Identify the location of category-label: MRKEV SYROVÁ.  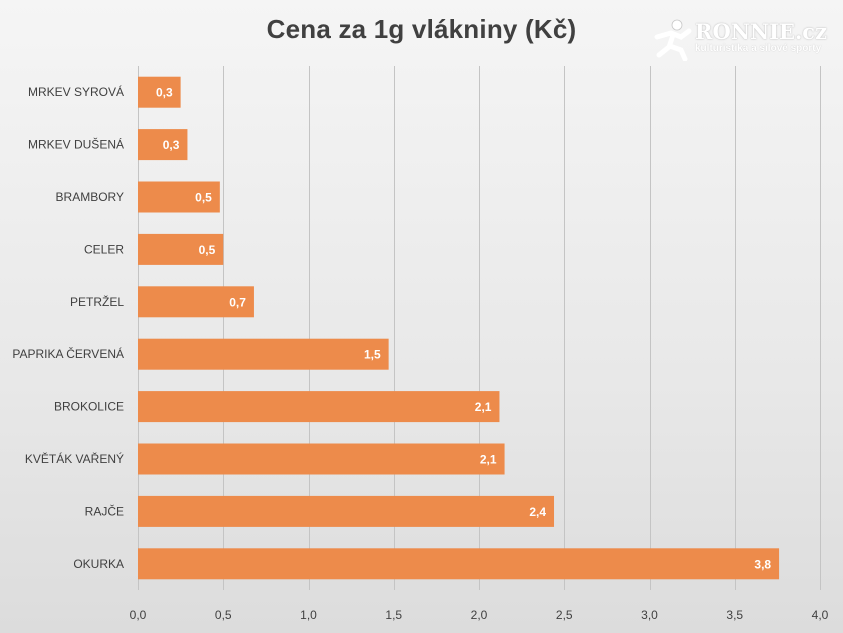
(76, 91).